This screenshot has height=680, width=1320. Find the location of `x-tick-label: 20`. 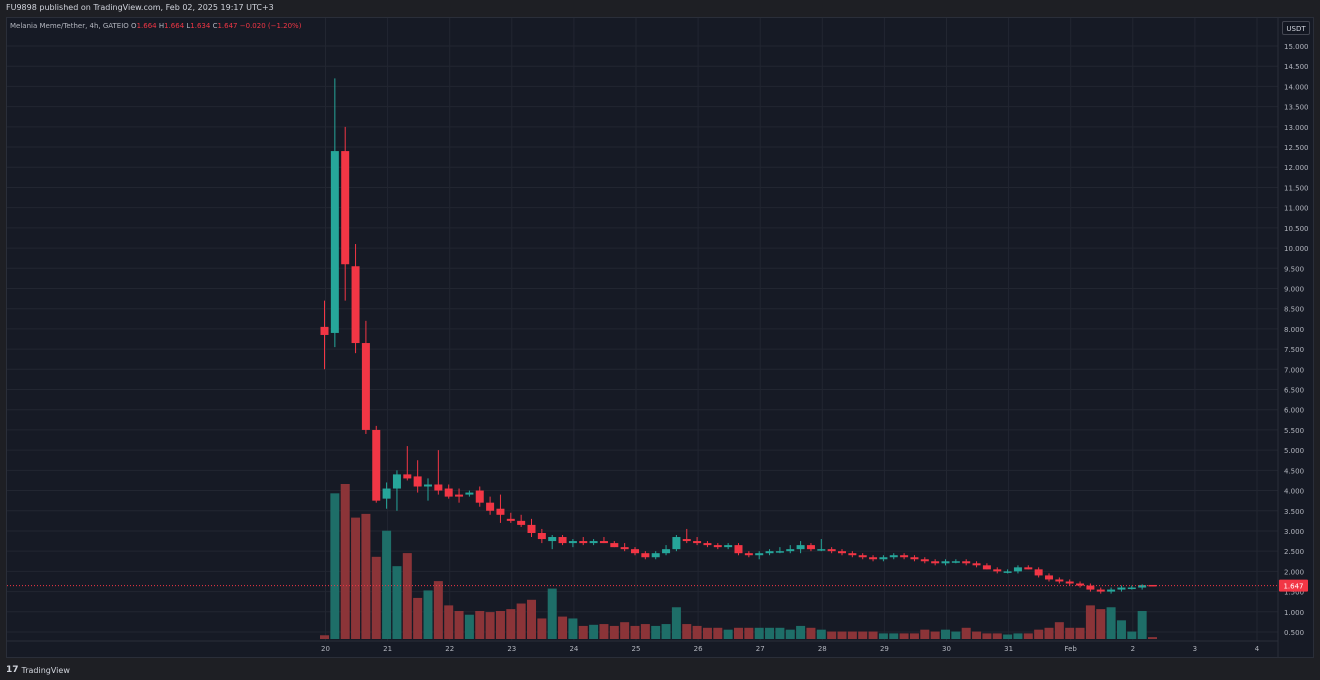

x-tick-label: 20 is located at coordinates (325, 649).